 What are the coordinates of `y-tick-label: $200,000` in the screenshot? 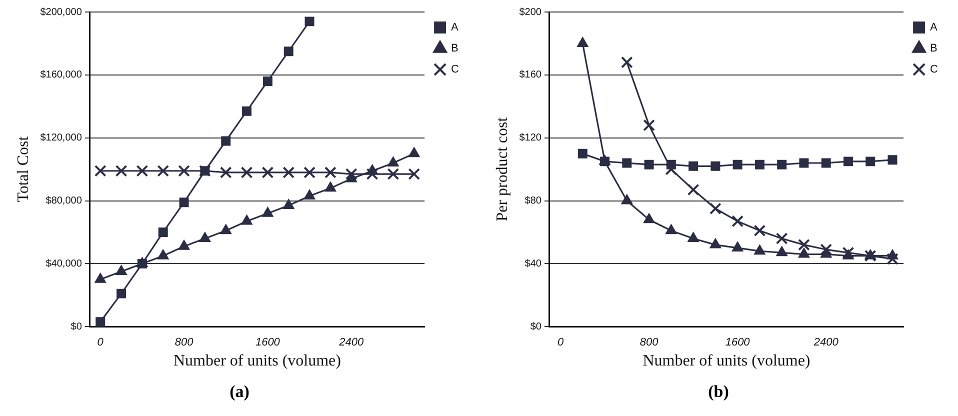 It's located at (61, 12).